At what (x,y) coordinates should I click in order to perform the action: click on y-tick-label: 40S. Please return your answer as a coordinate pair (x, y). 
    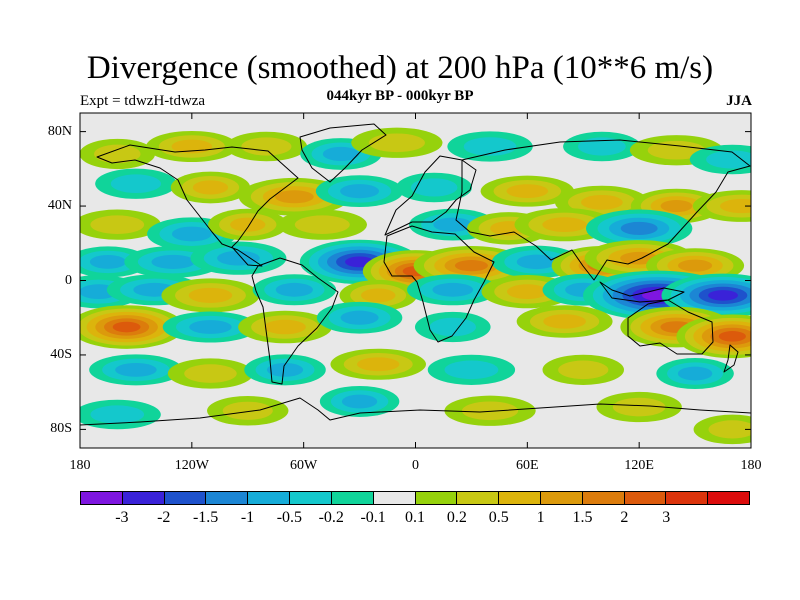
    Looking at the image, I should click on (61, 354).